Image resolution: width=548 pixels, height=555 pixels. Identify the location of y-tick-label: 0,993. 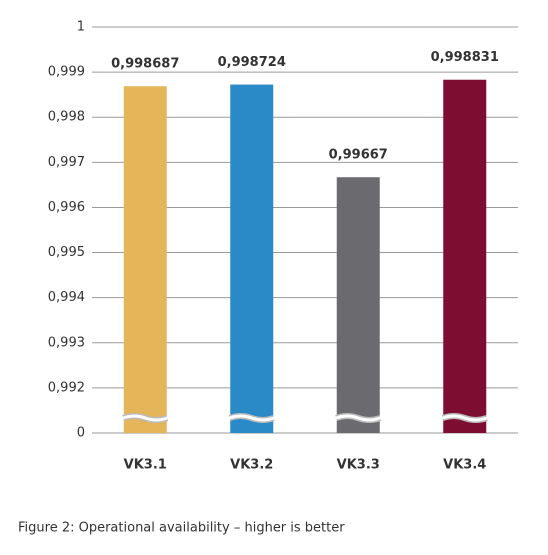
(66, 342).